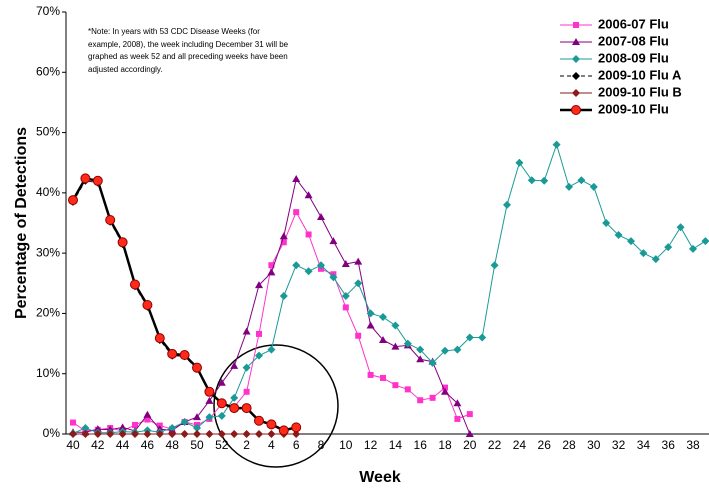 The width and height of the screenshot is (709, 489). Describe the element at coordinates (48, 373) in the screenshot. I see `y-tick-label: 10%` at that location.